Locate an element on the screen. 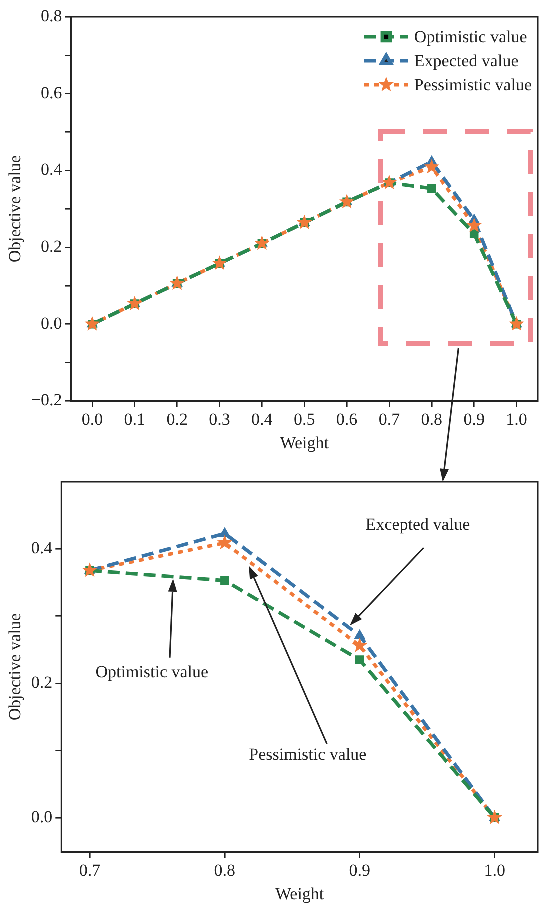  x-tick-label: 0.5 is located at coordinates (305, 419).